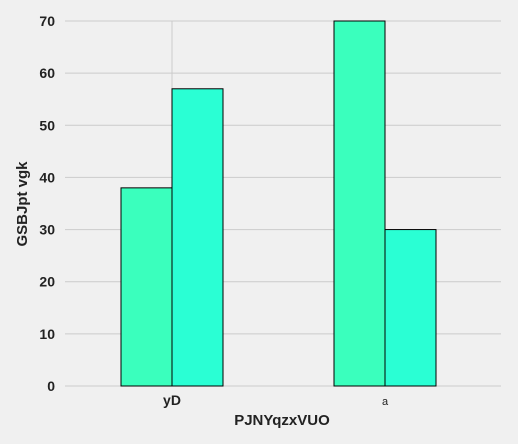 This screenshot has width=518, height=444. What do you see at coordinates (385, 402) in the screenshot?
I see `x-tick-label: a` at bounding box center [385, 402].